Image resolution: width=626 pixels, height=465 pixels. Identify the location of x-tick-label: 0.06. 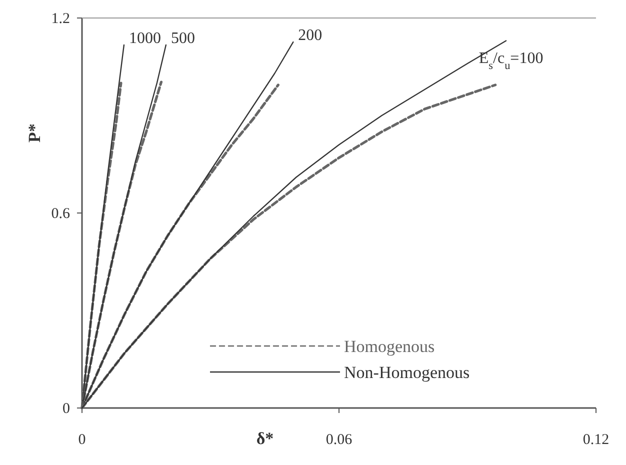
(339, 440).